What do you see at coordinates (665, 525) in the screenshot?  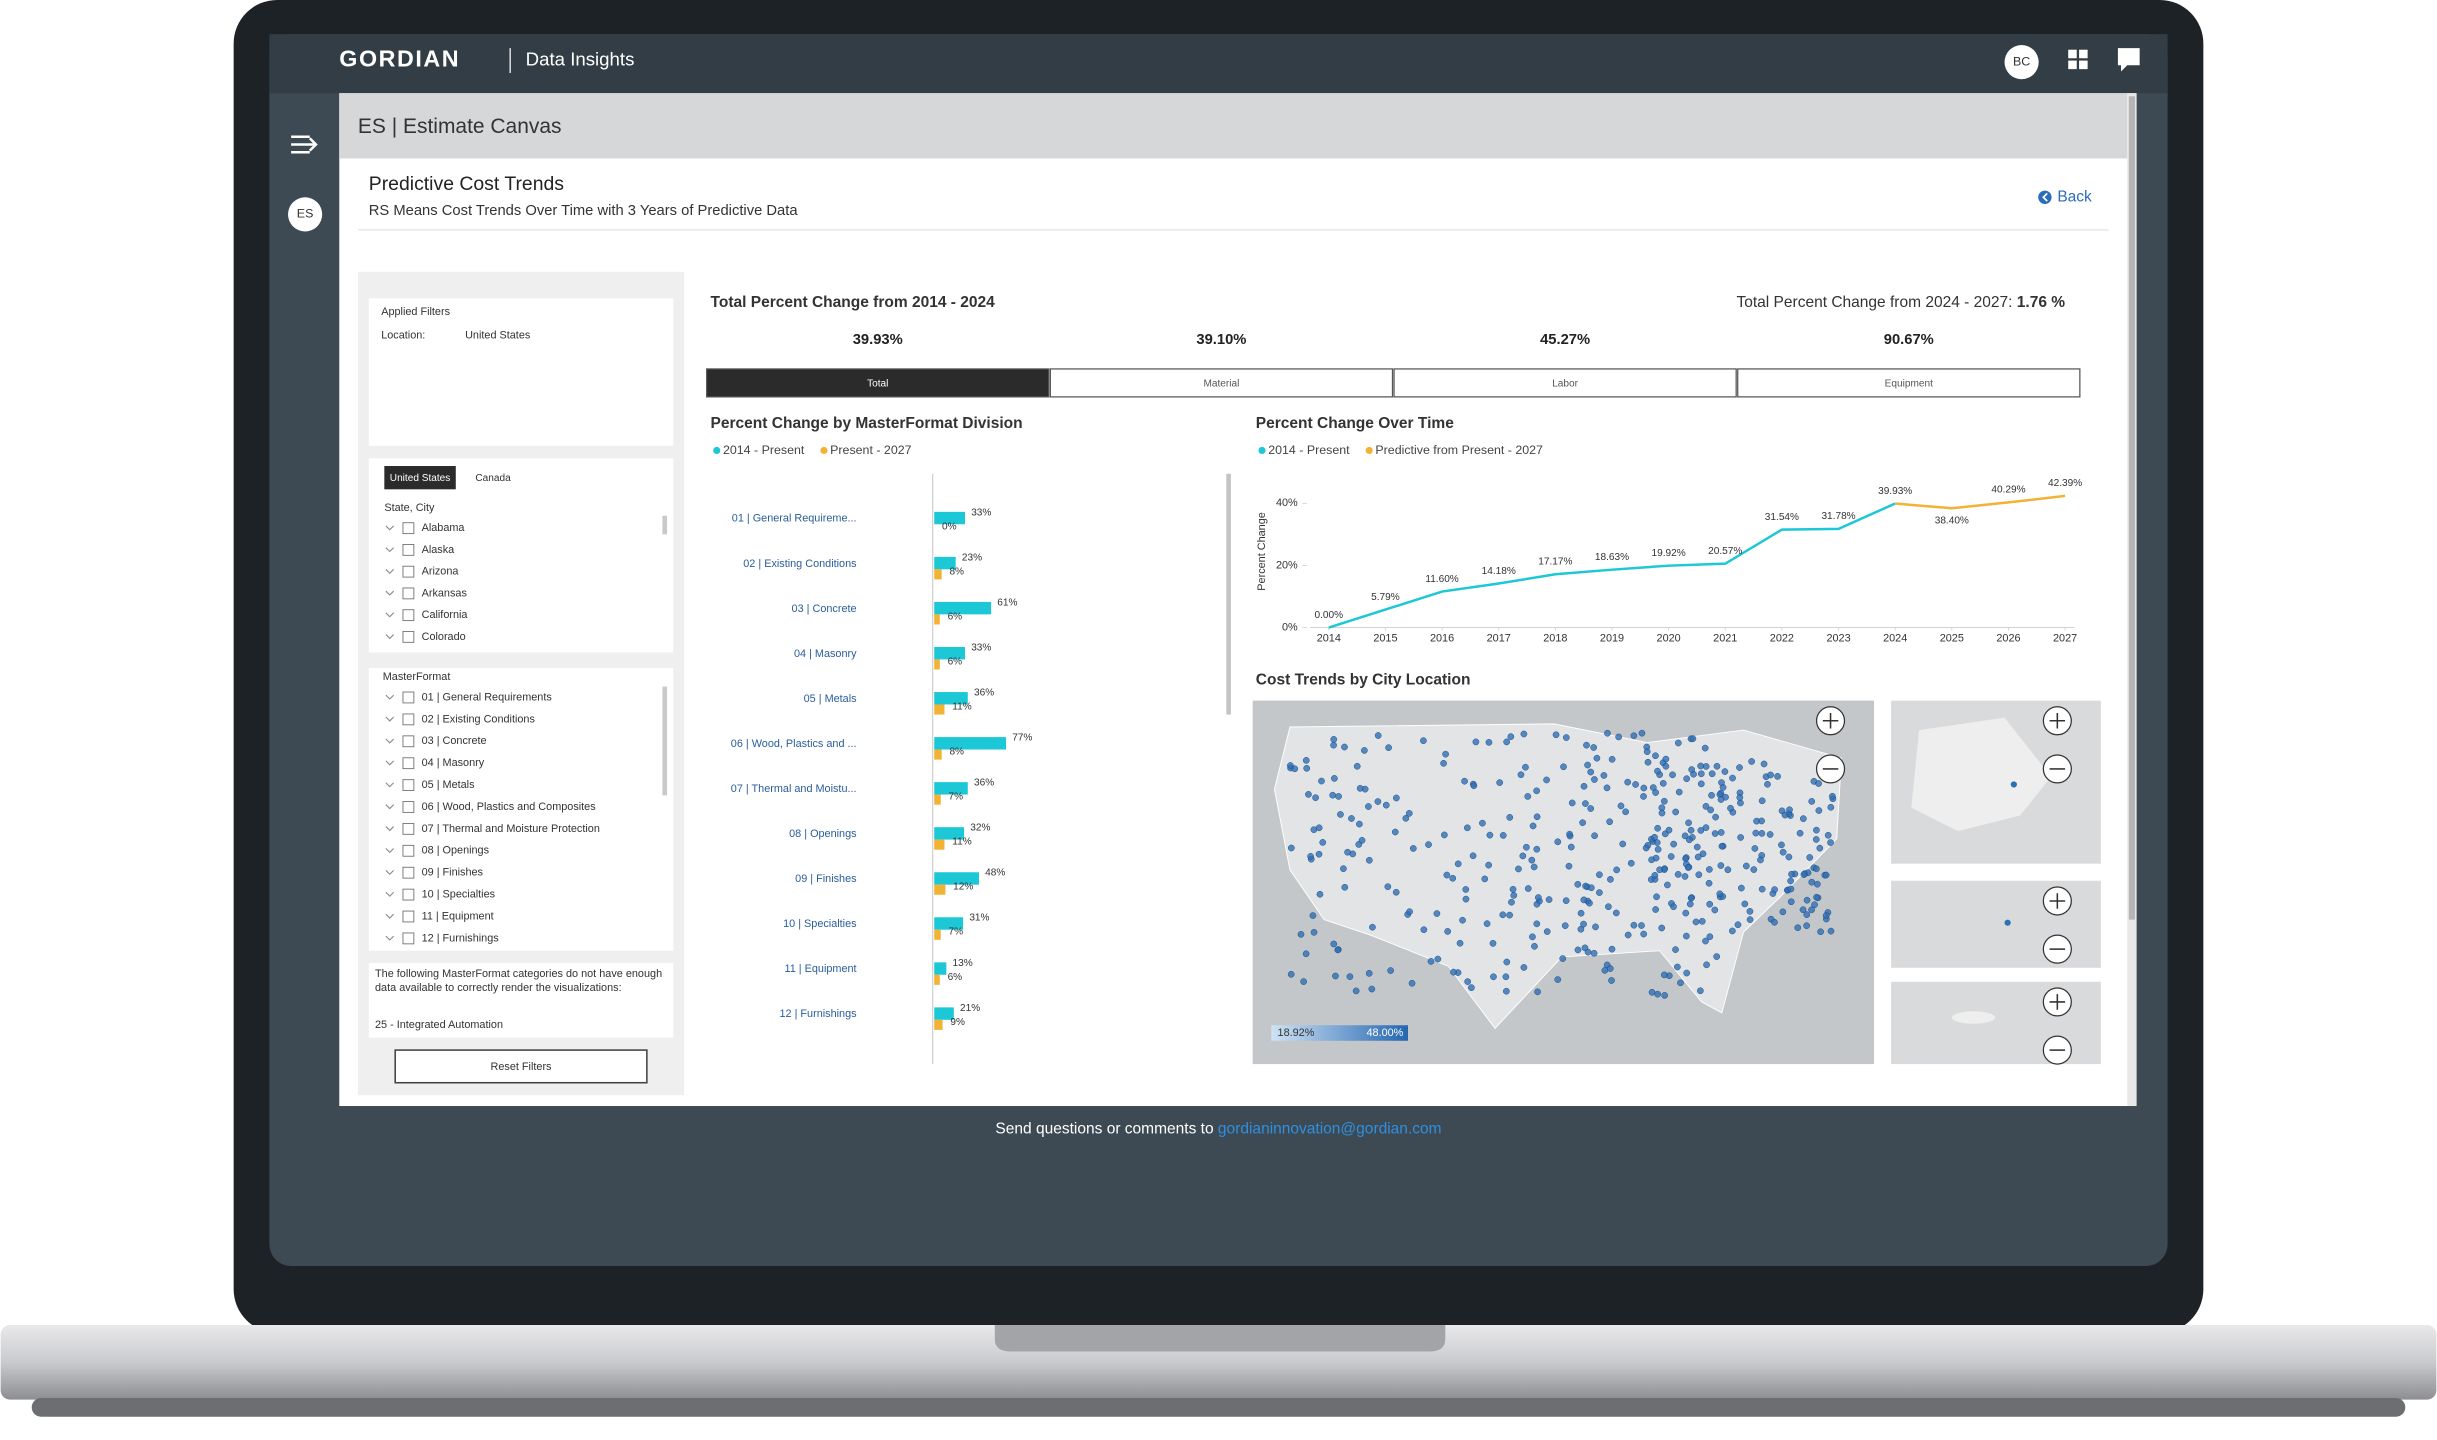 I see `state-scroll` at bounding box center [665, 525].